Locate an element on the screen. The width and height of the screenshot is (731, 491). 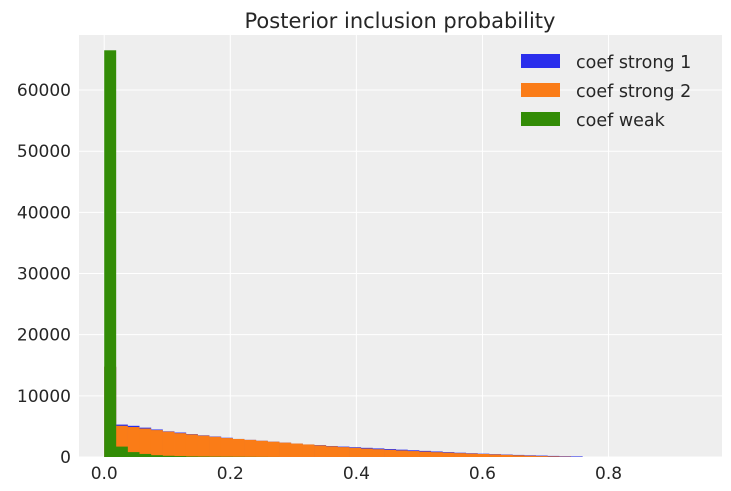
legend-label: coef strong 1 is located at coordinates (633, 63).